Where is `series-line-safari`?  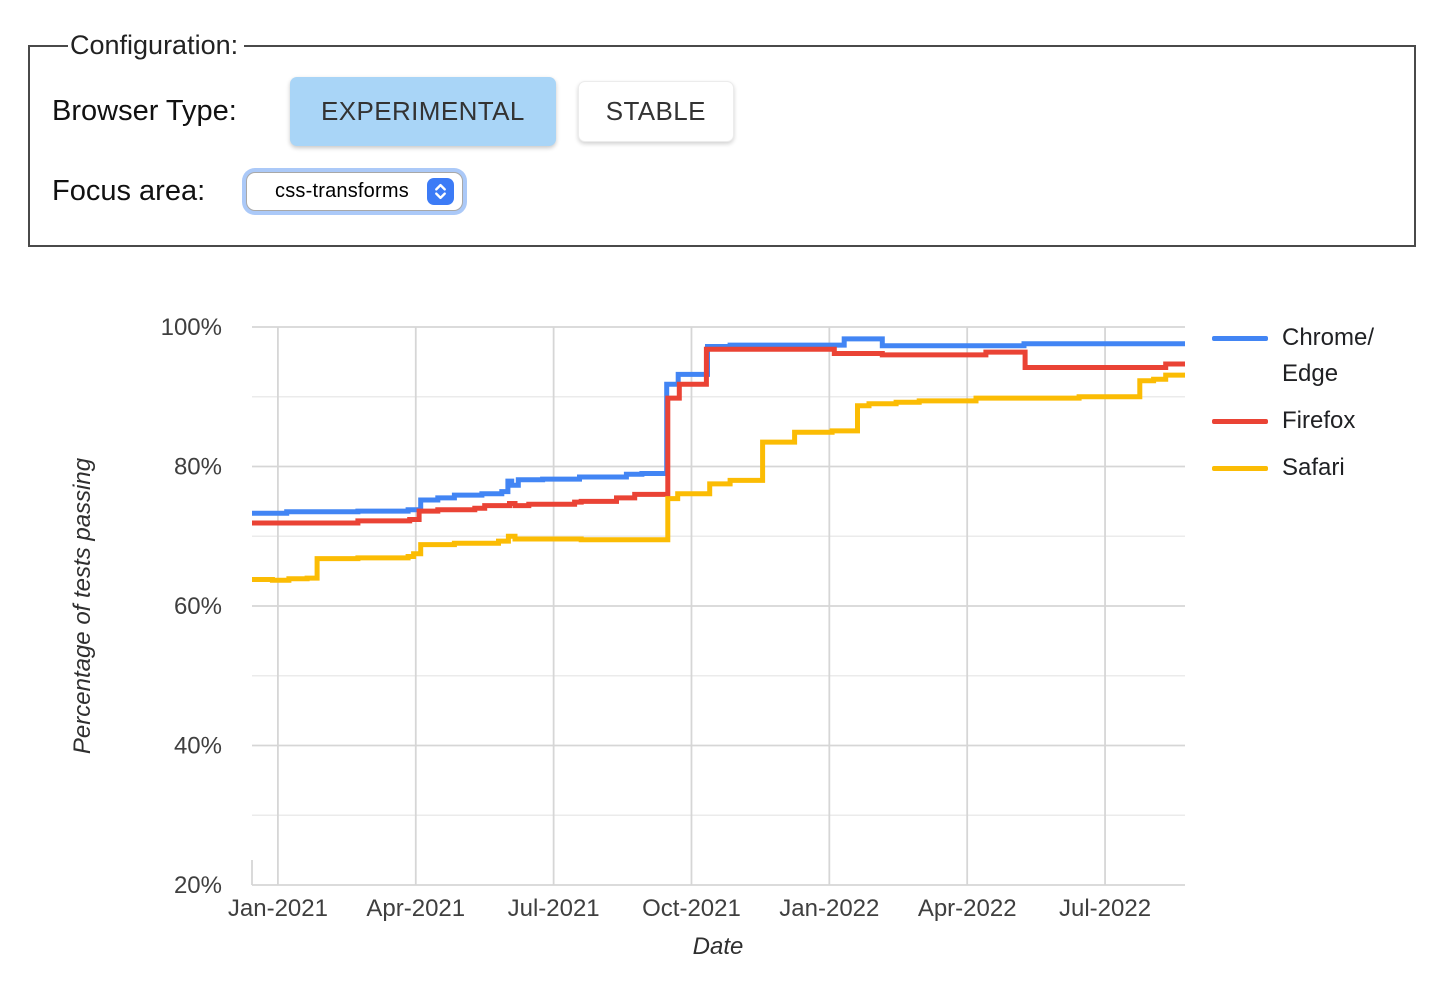
series-line-safari is located at coordinates (718, 477).